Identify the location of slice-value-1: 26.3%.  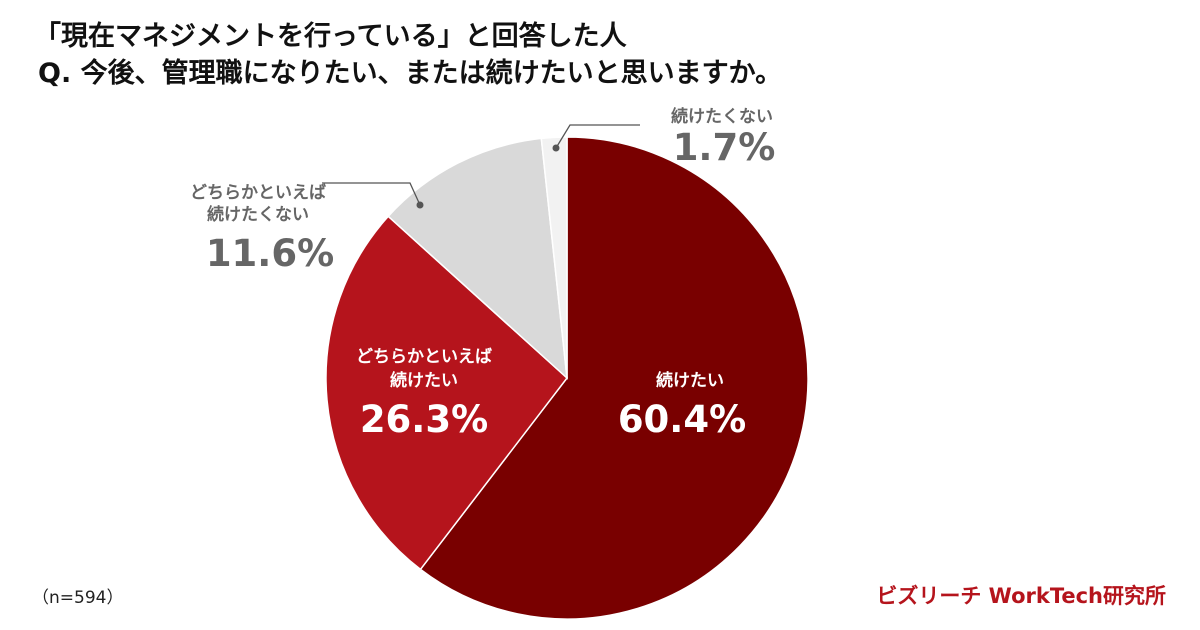
(424, 419).